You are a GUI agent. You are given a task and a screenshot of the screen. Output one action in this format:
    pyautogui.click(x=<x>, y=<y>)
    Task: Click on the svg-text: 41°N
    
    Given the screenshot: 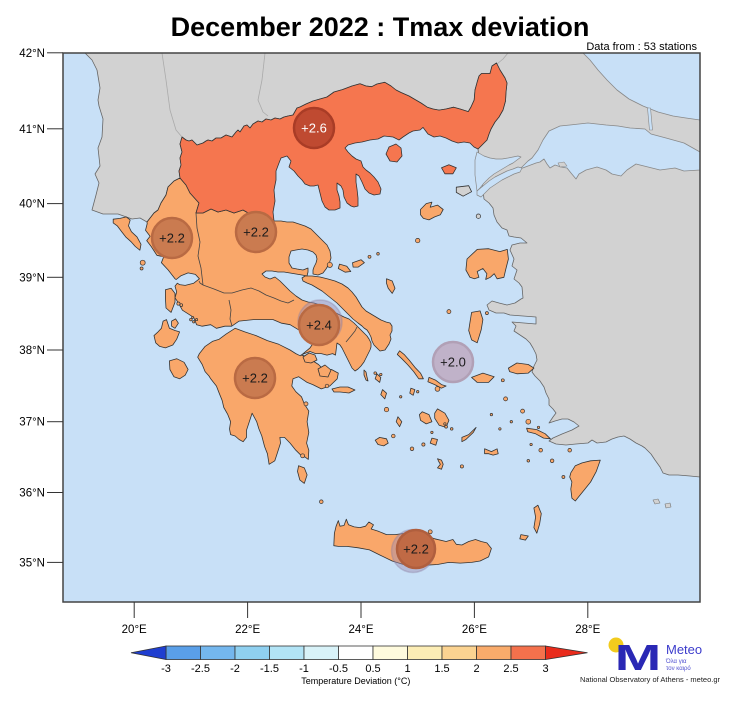 What is the action you would take?
    pyautogui.click(x=32, y=130)
    